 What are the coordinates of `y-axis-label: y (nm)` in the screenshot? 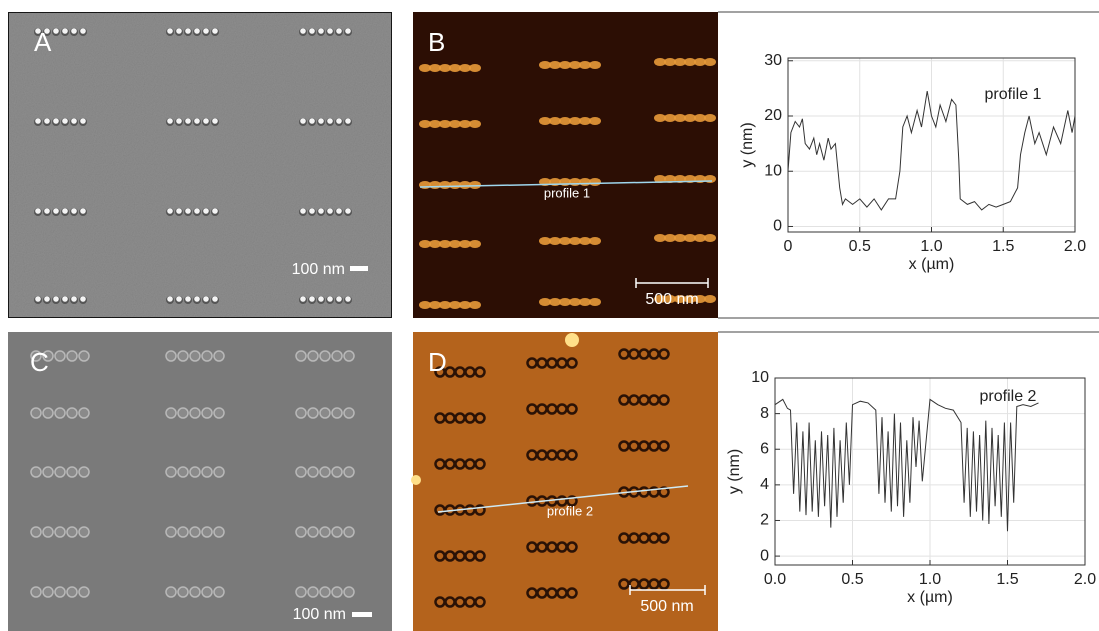 It's located at (747, 144).